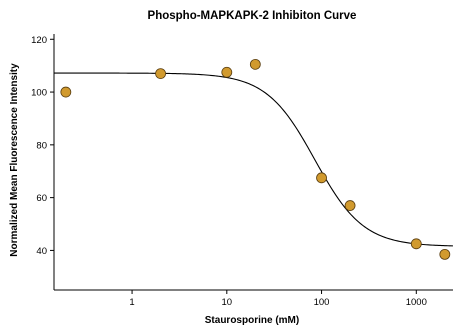 This screenshot has height=325, width=453. I want to click on y-tick-label-100: 100, so click(39, 93).